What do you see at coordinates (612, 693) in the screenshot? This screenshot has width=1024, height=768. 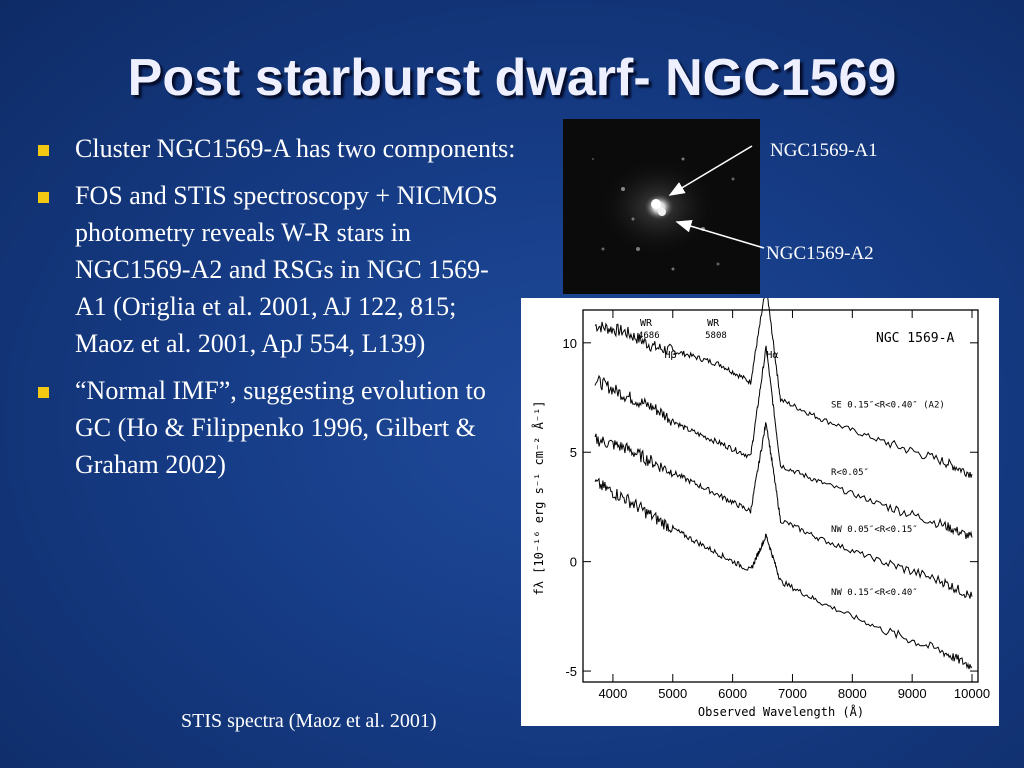 I see `x-tick-label: 4000` at bounding box center [612, 693].